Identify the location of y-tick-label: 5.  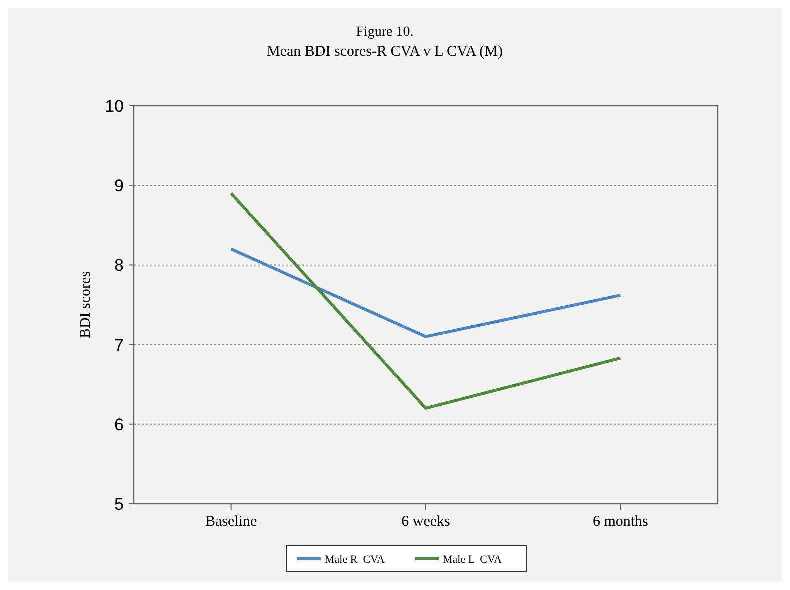
(119, 504).